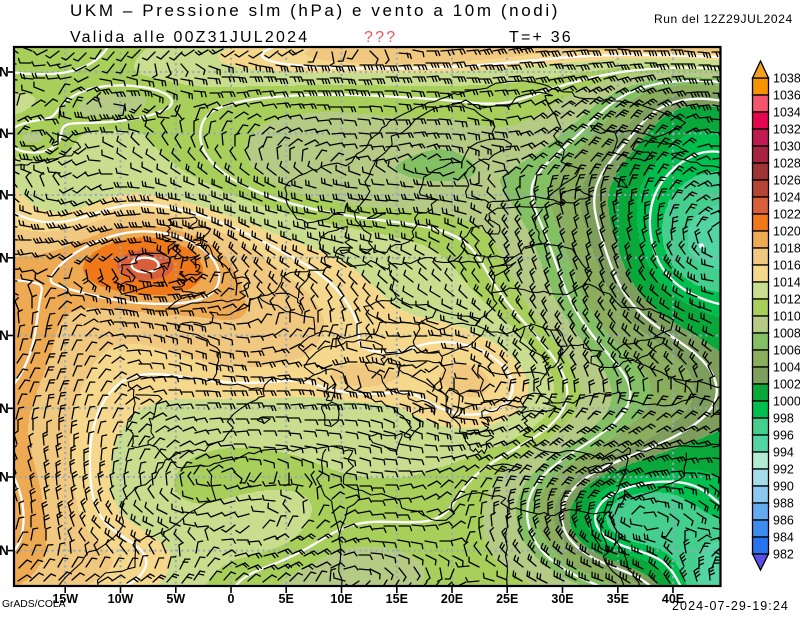 Image resolution: width=800 pixels, height=618 pixels. What do you see at coordinates (562, 599) in the screenshot?
I see `svg-text: 30E` at bounding box center [562, 599].